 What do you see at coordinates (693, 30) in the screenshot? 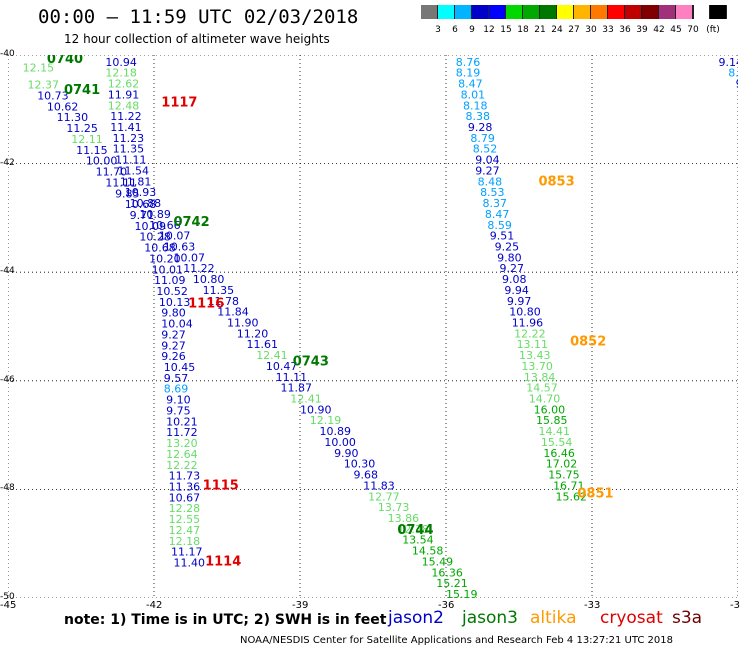
I see `color-scale-label: 70` at bounding box center [693, 30].